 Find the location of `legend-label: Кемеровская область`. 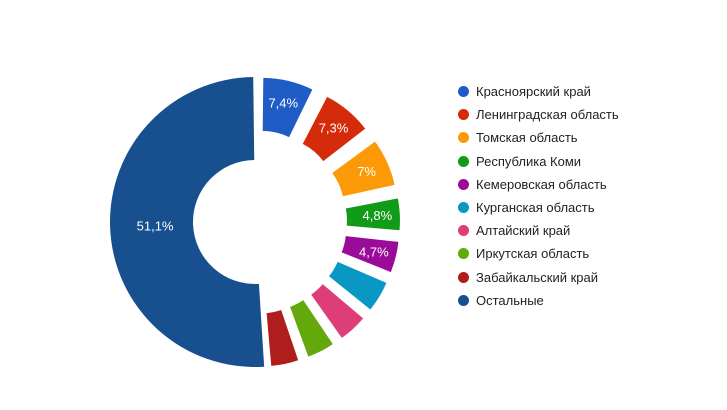

legend-label: Кемеровская область is located at coordinates (541, 184).